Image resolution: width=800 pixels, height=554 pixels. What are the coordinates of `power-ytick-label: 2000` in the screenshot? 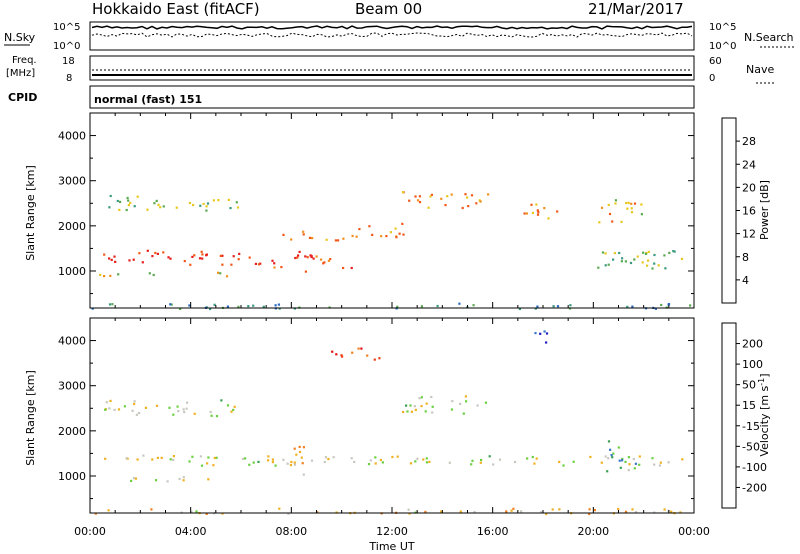 It's located at (72, 226).